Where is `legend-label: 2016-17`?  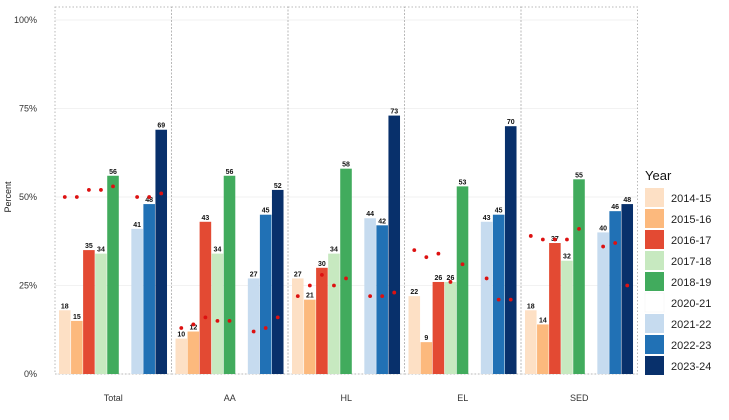
legend-label: 2016-17 is located at coordinates (691, 241).